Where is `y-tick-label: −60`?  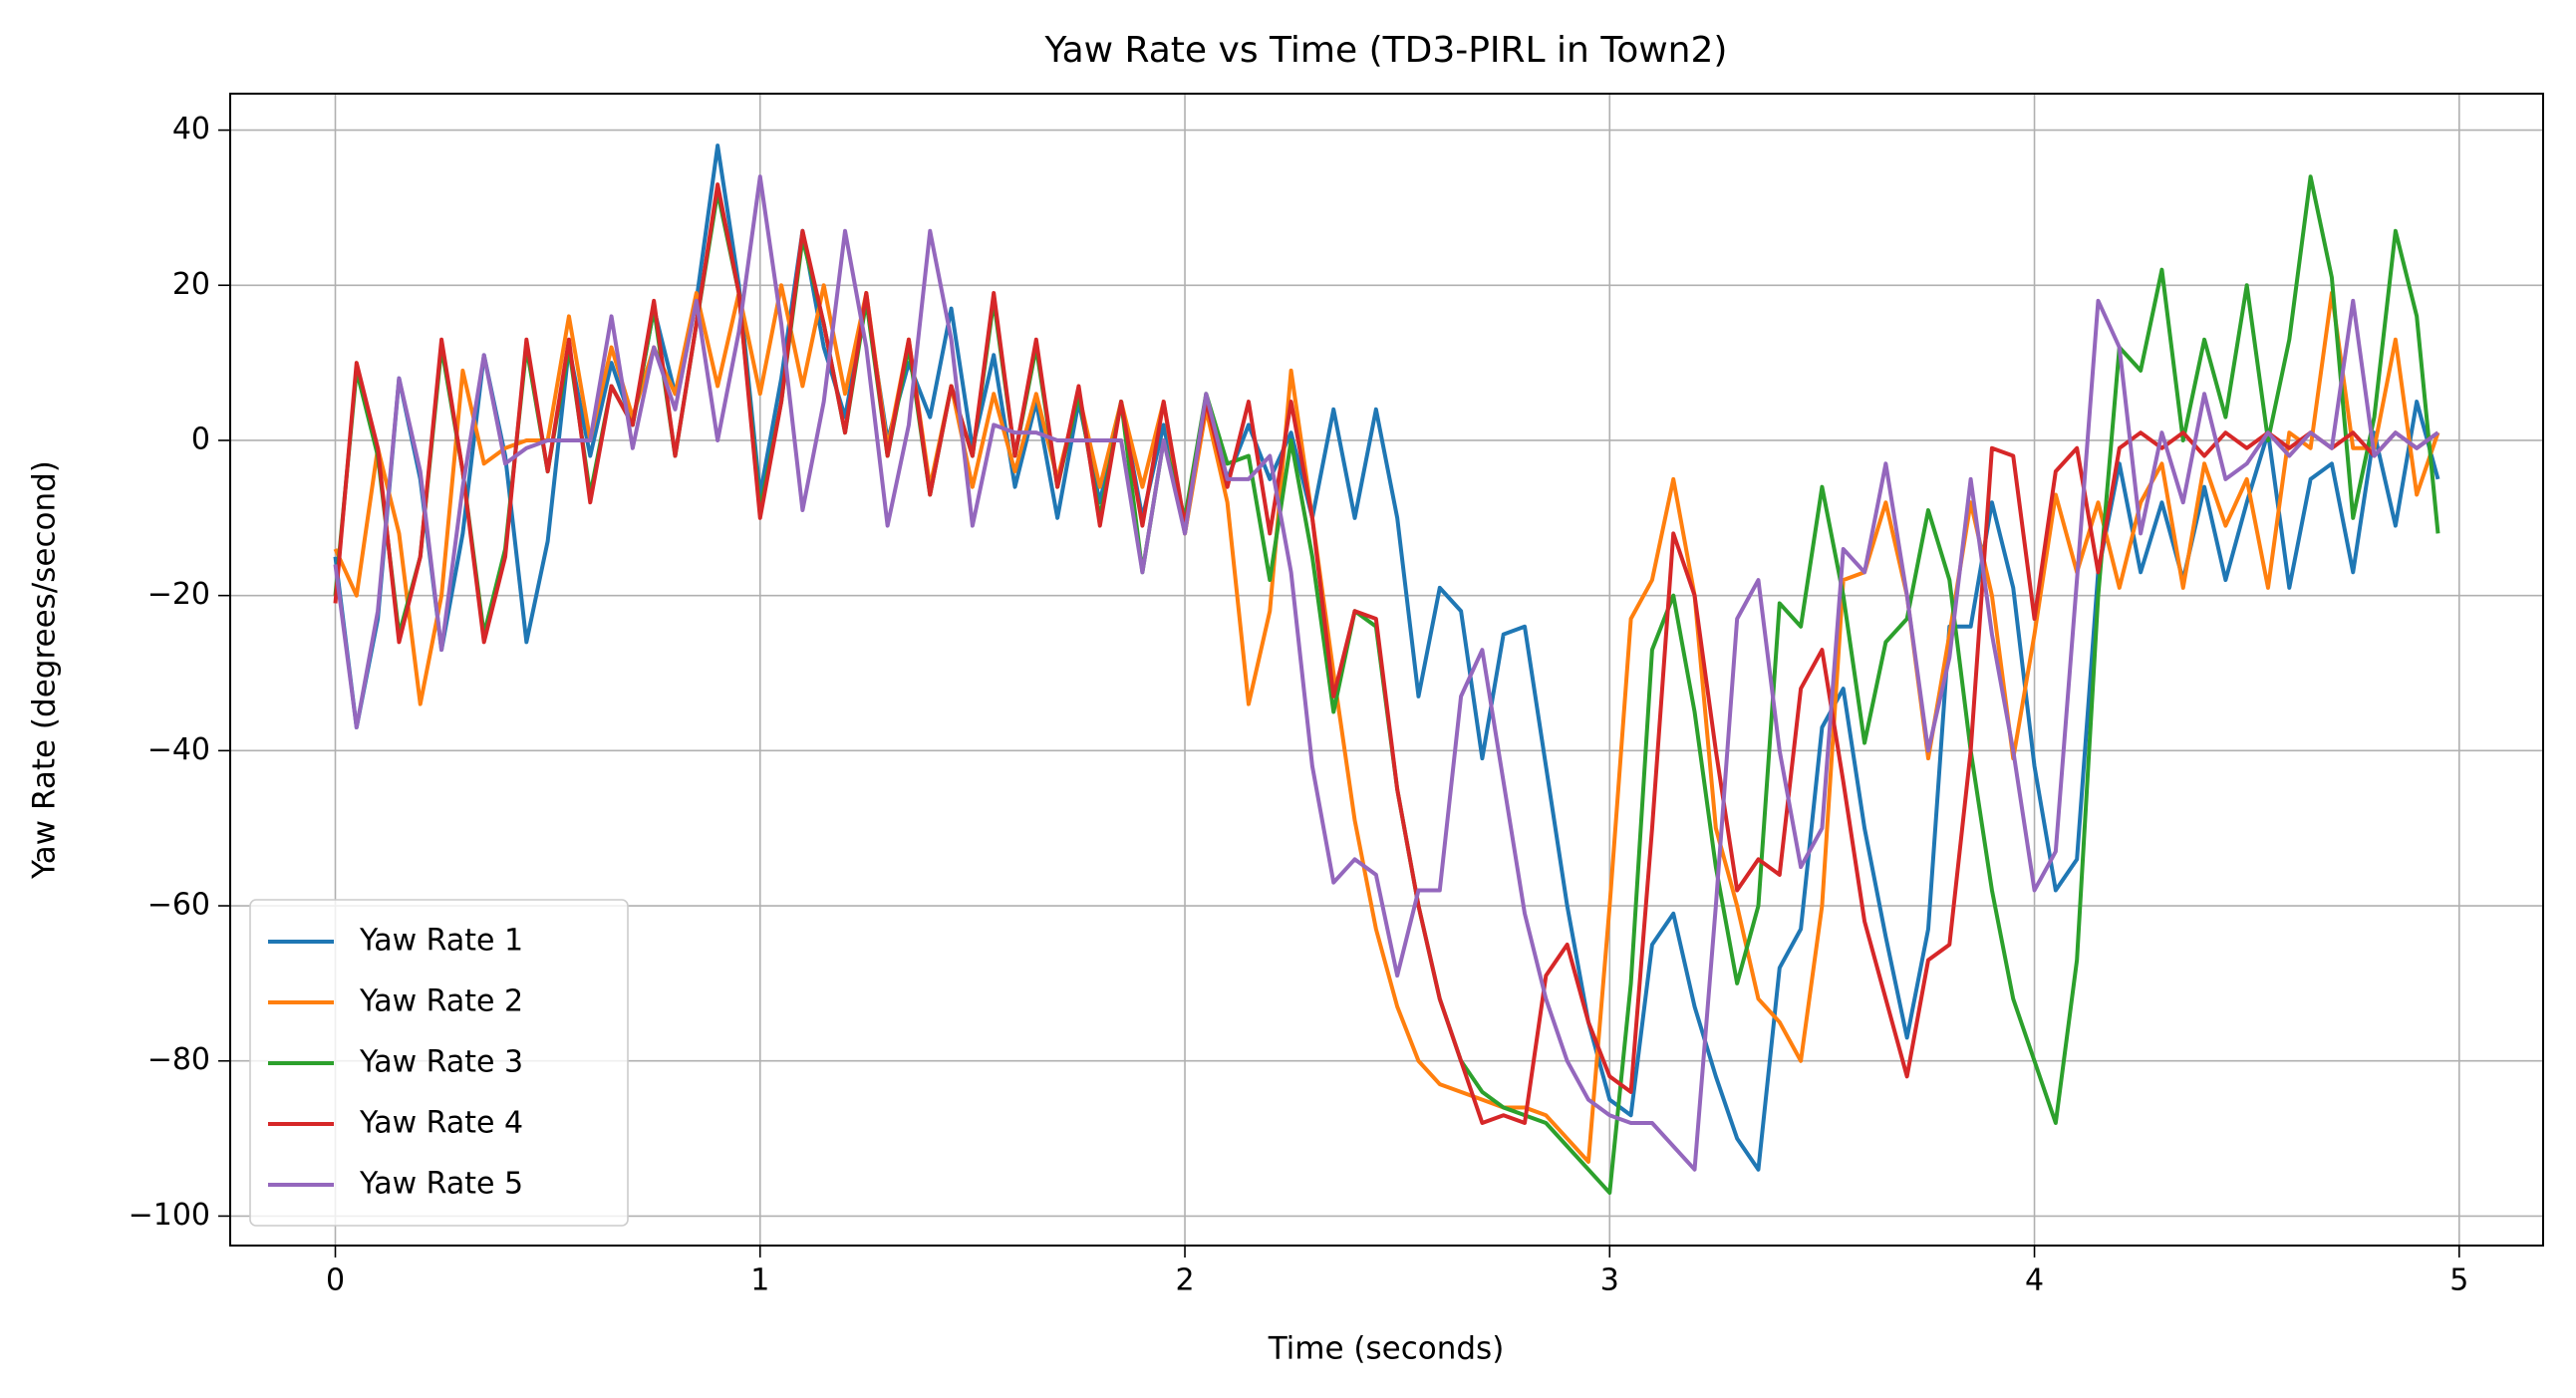
y-tick-label: −60 is located at coordinates (178, 905).